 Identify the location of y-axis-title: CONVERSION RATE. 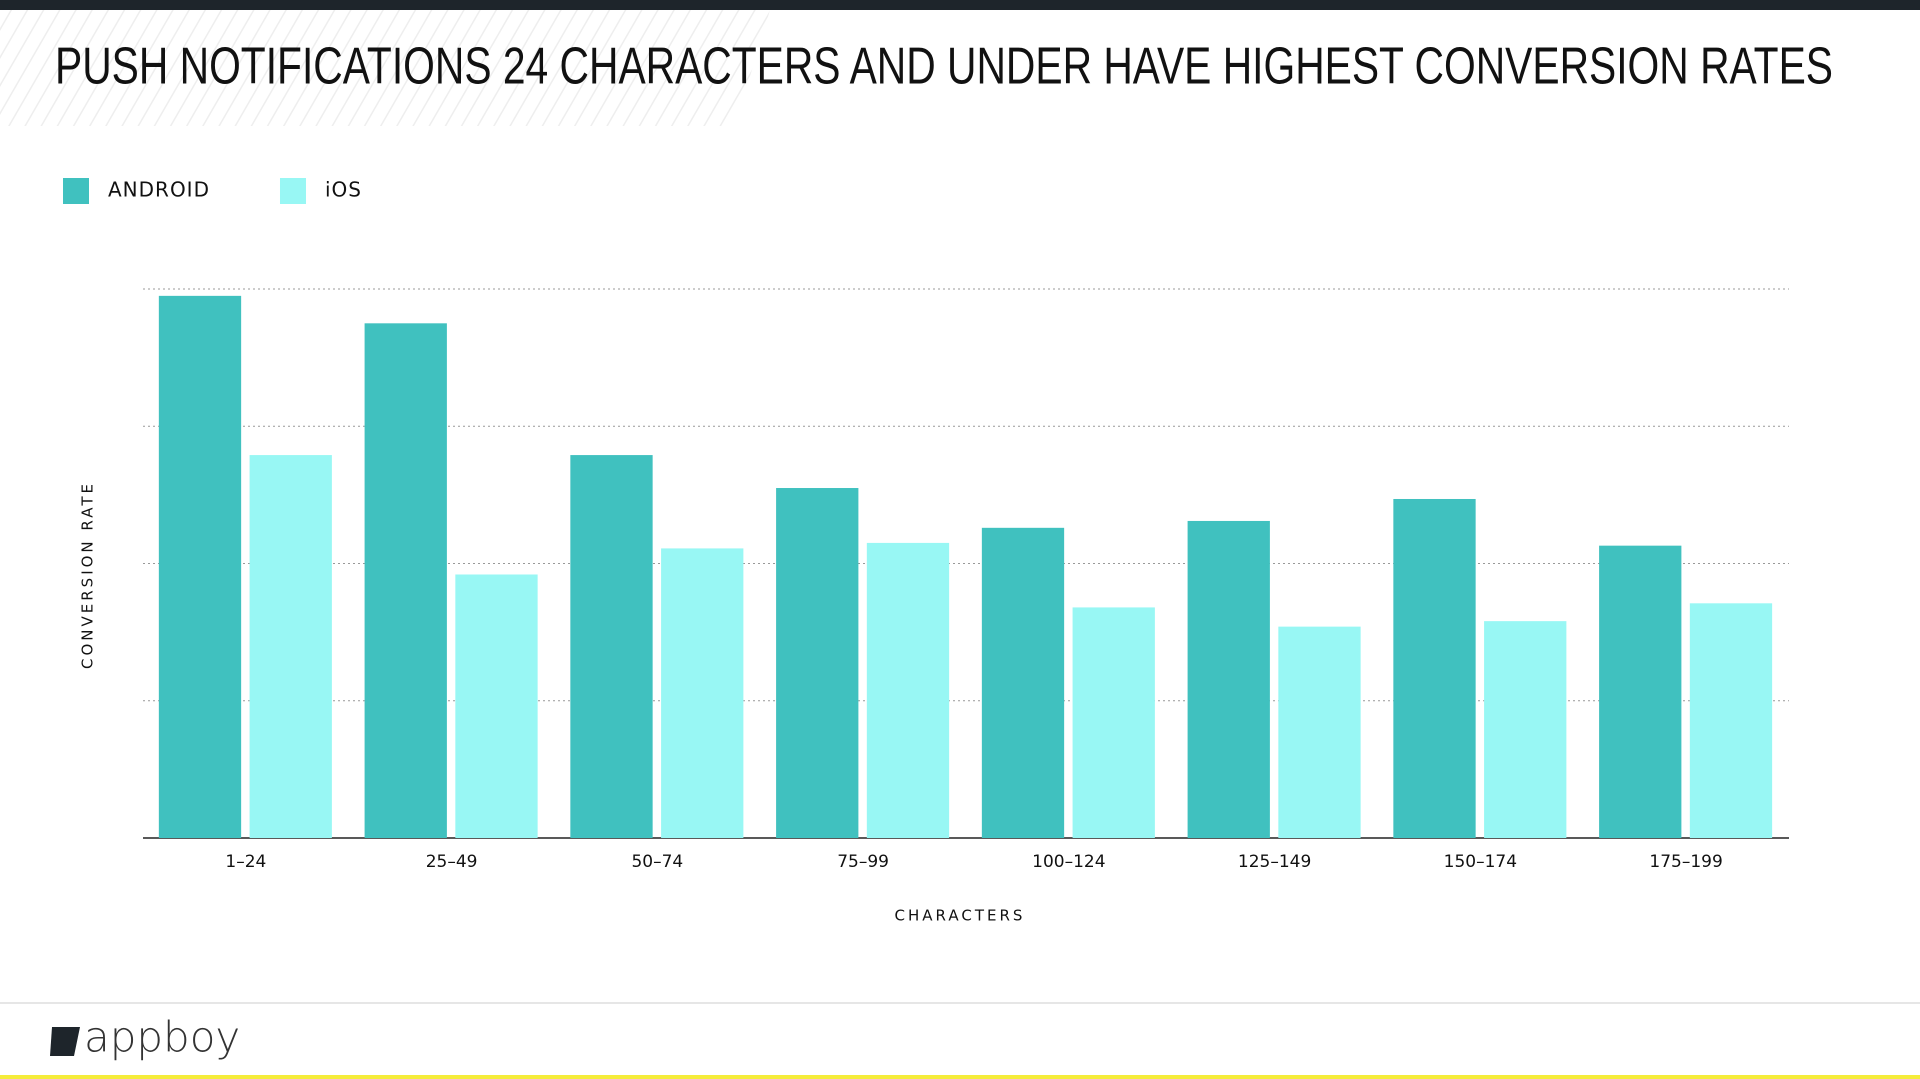
(88, 575).